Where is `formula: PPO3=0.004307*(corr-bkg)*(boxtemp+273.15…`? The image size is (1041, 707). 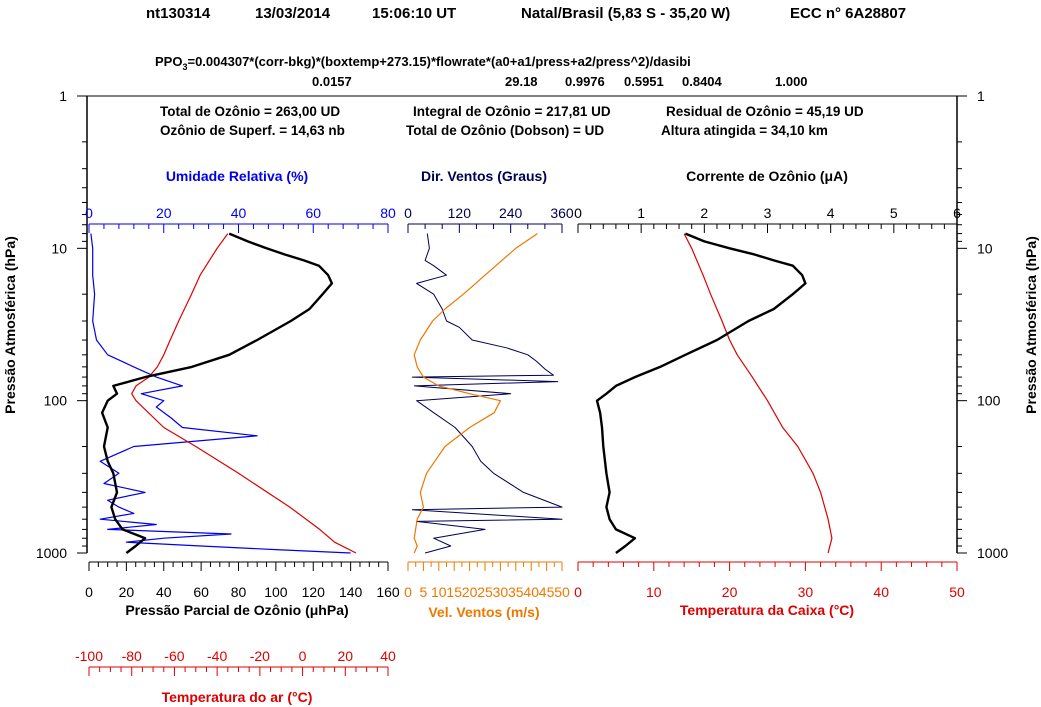 formula: PPO3=0.004307*(corr-bkg)*(boxtemp+273.15… is located at coordinates (481, 71).